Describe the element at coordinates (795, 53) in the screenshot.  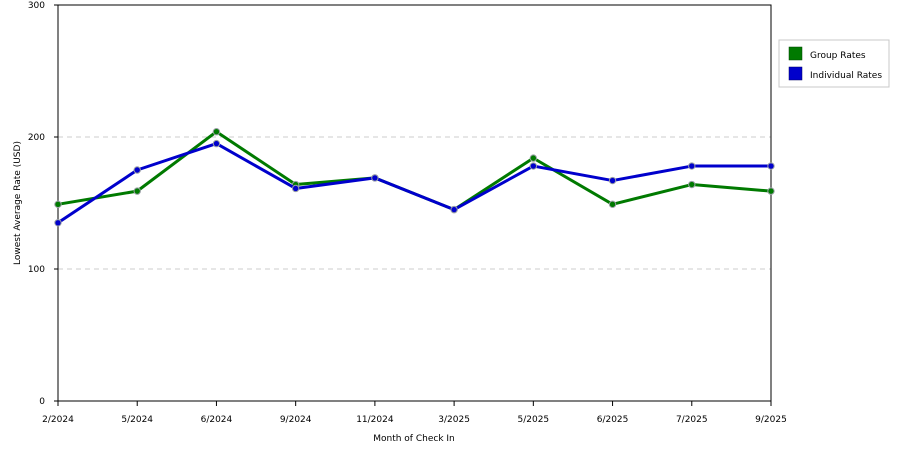
I see `legend-swatch-group-rates` at that location.